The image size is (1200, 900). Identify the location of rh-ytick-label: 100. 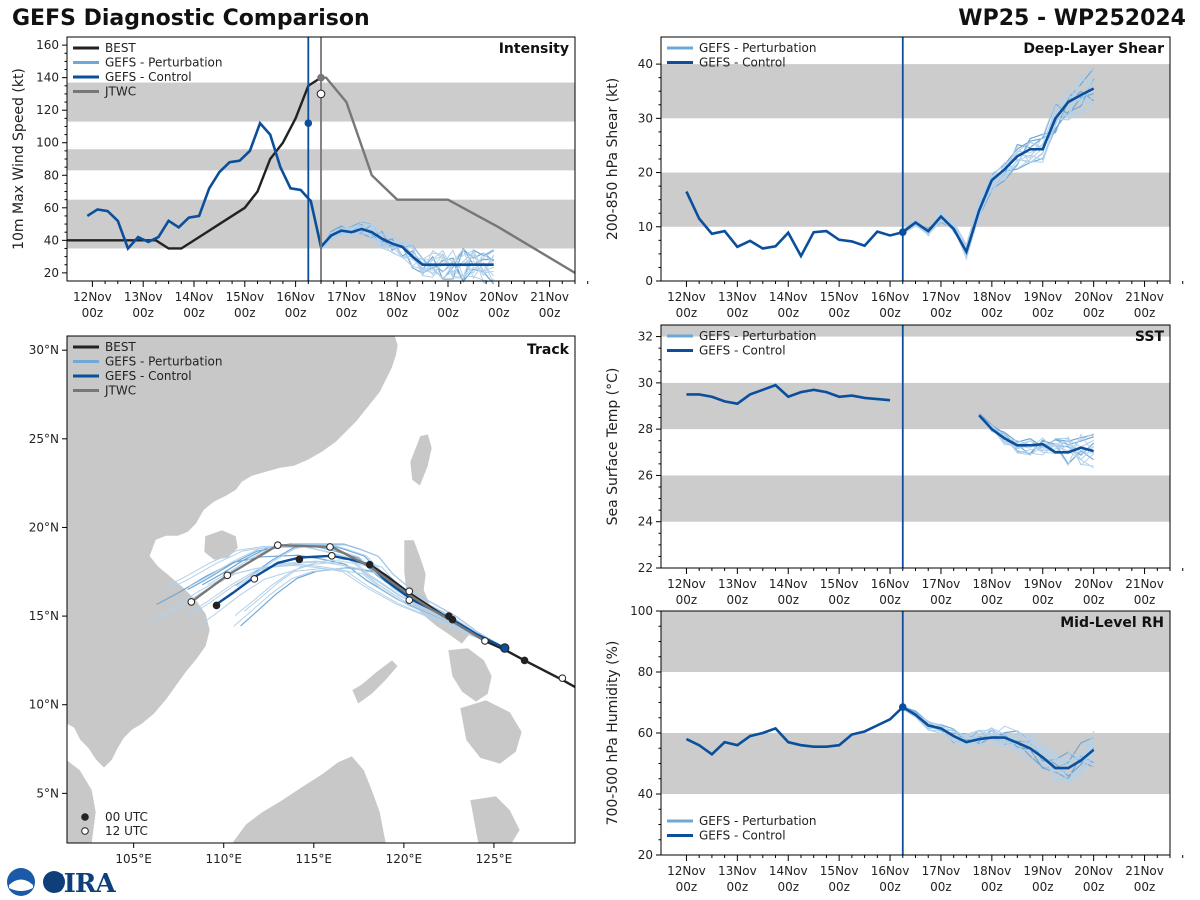
(641, 611).